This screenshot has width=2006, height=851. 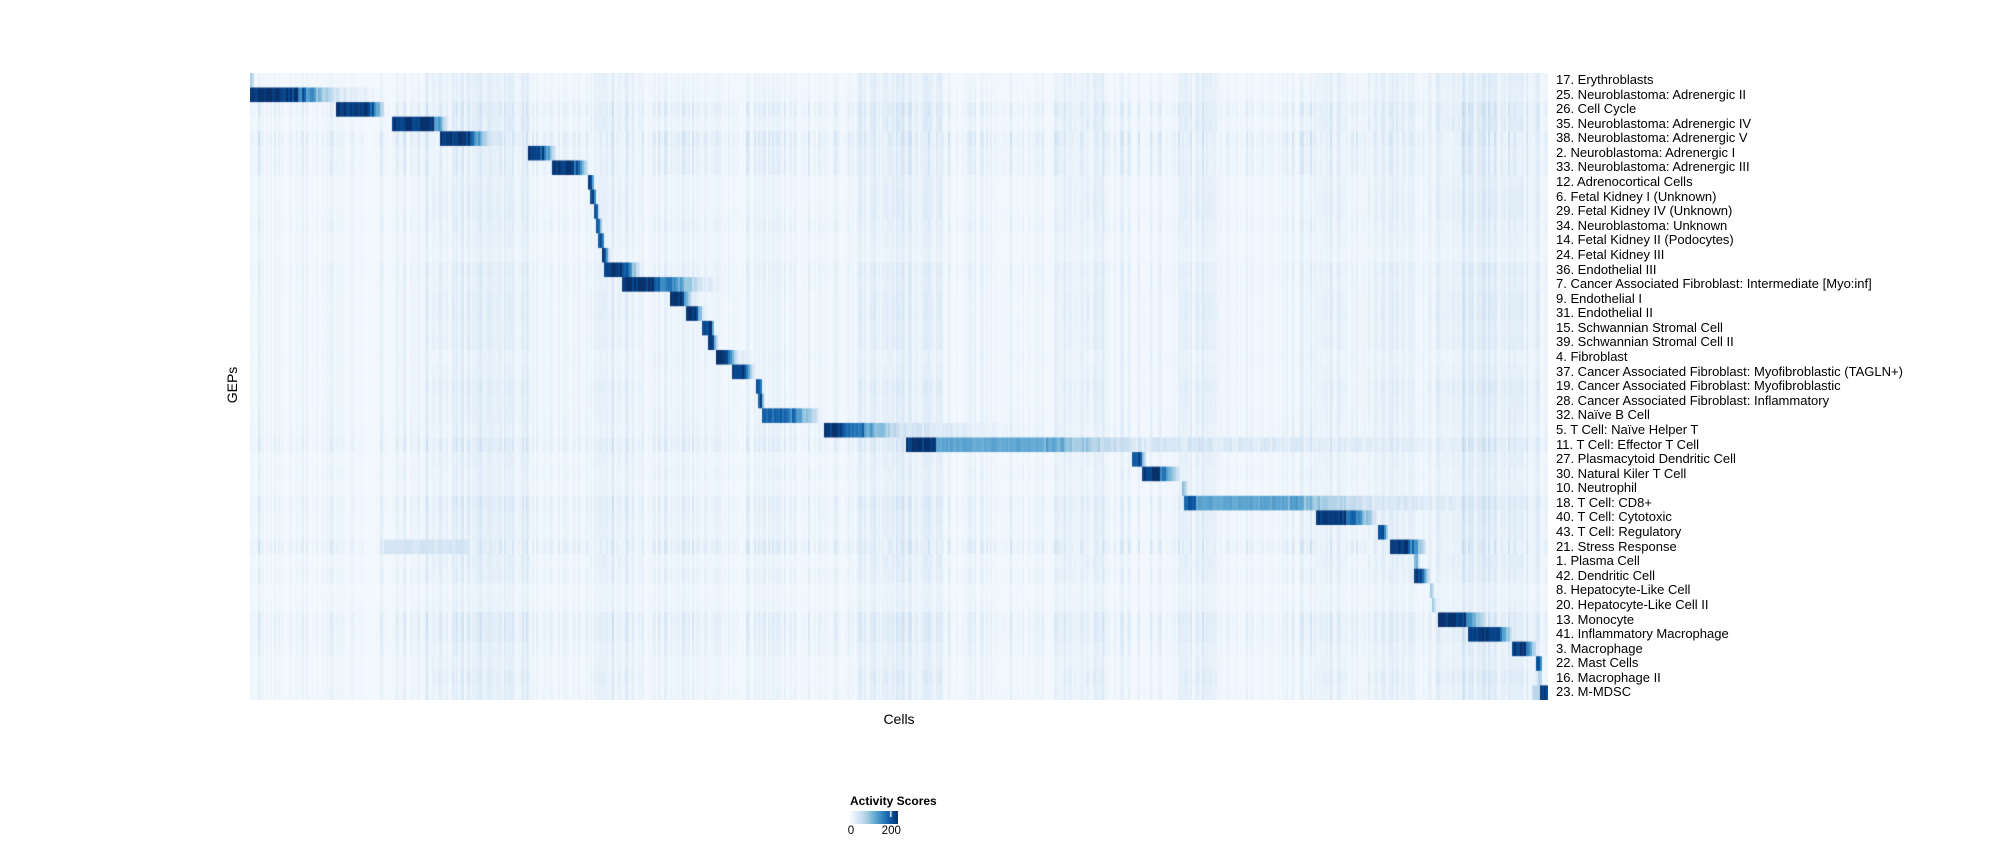 I want to click on x-axis-label: Cells, so click(x=899, y=719).